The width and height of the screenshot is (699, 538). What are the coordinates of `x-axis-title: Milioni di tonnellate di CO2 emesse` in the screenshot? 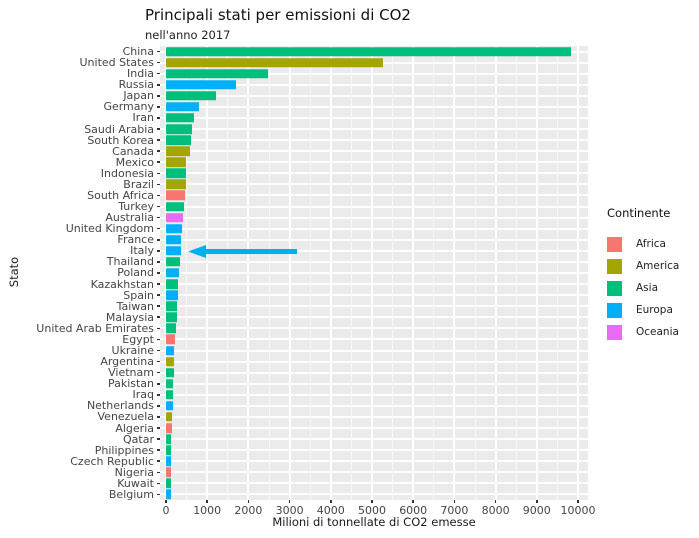 It's located at (374, 522).